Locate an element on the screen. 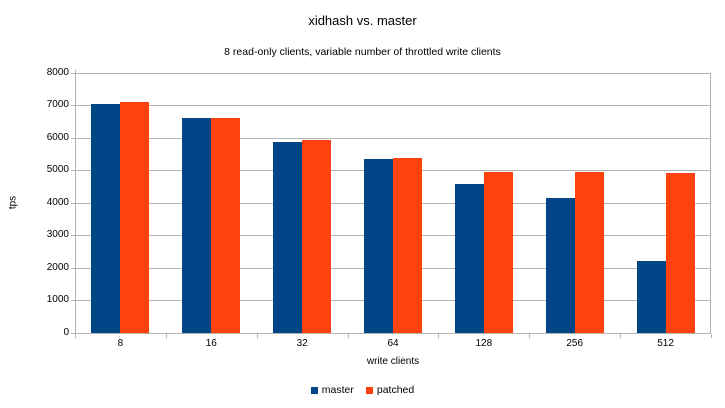 The height and width of the screenshot is (408, 725). y-tick-label-5000: 5000 is located at coordinates (57, 169).